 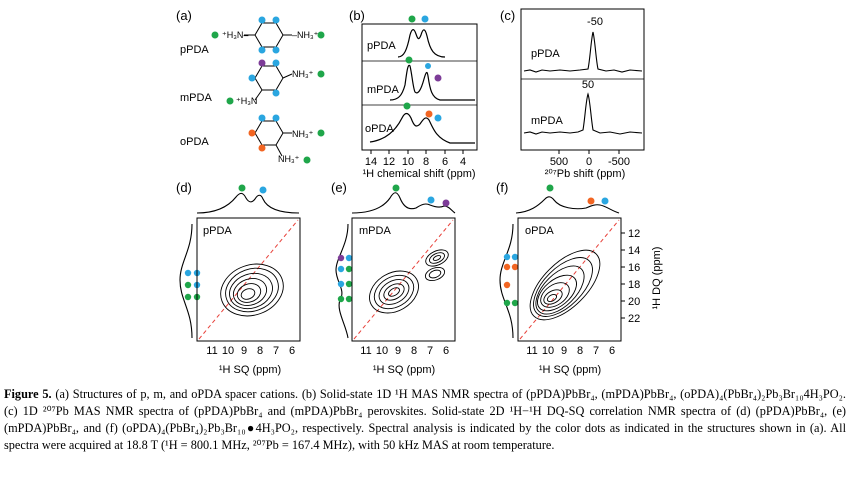 What do you see at coordinates (418, 174) in the screenshot?
I see `x-axis-label: ¹H chemical shift (ppm)` at bounding box center [418, 174].